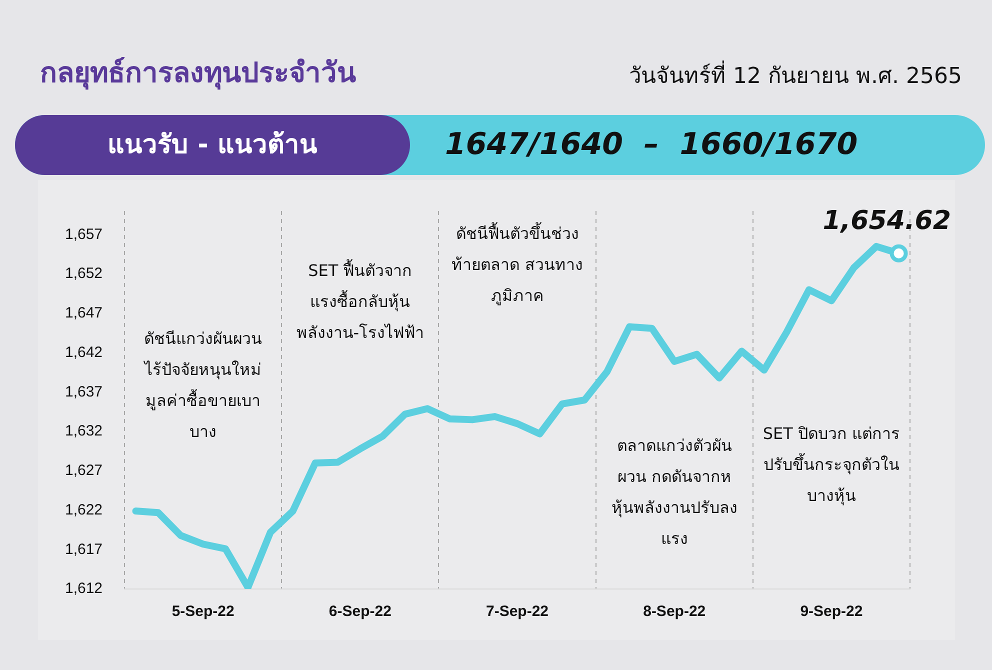 This screenshot has width=992, height=670. I want to click on x-tick-label: 5-Sep-22, so click(203, 611).